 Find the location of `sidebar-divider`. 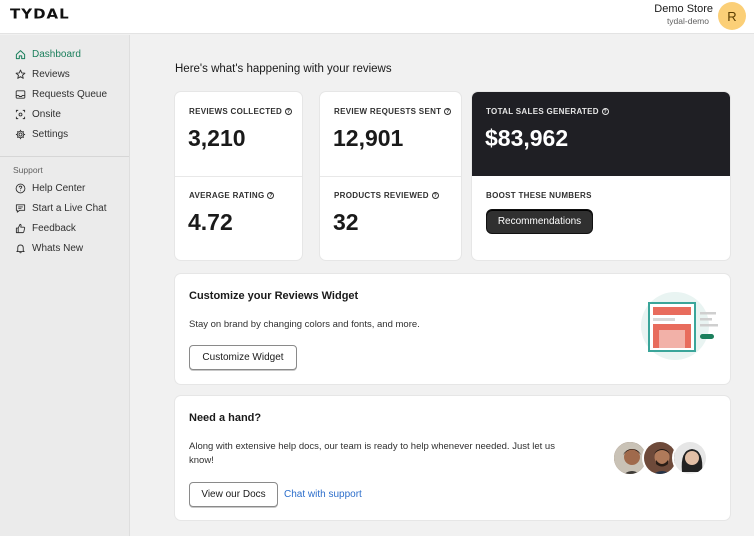

sidebar-divider is located at coordinates (64, 156).